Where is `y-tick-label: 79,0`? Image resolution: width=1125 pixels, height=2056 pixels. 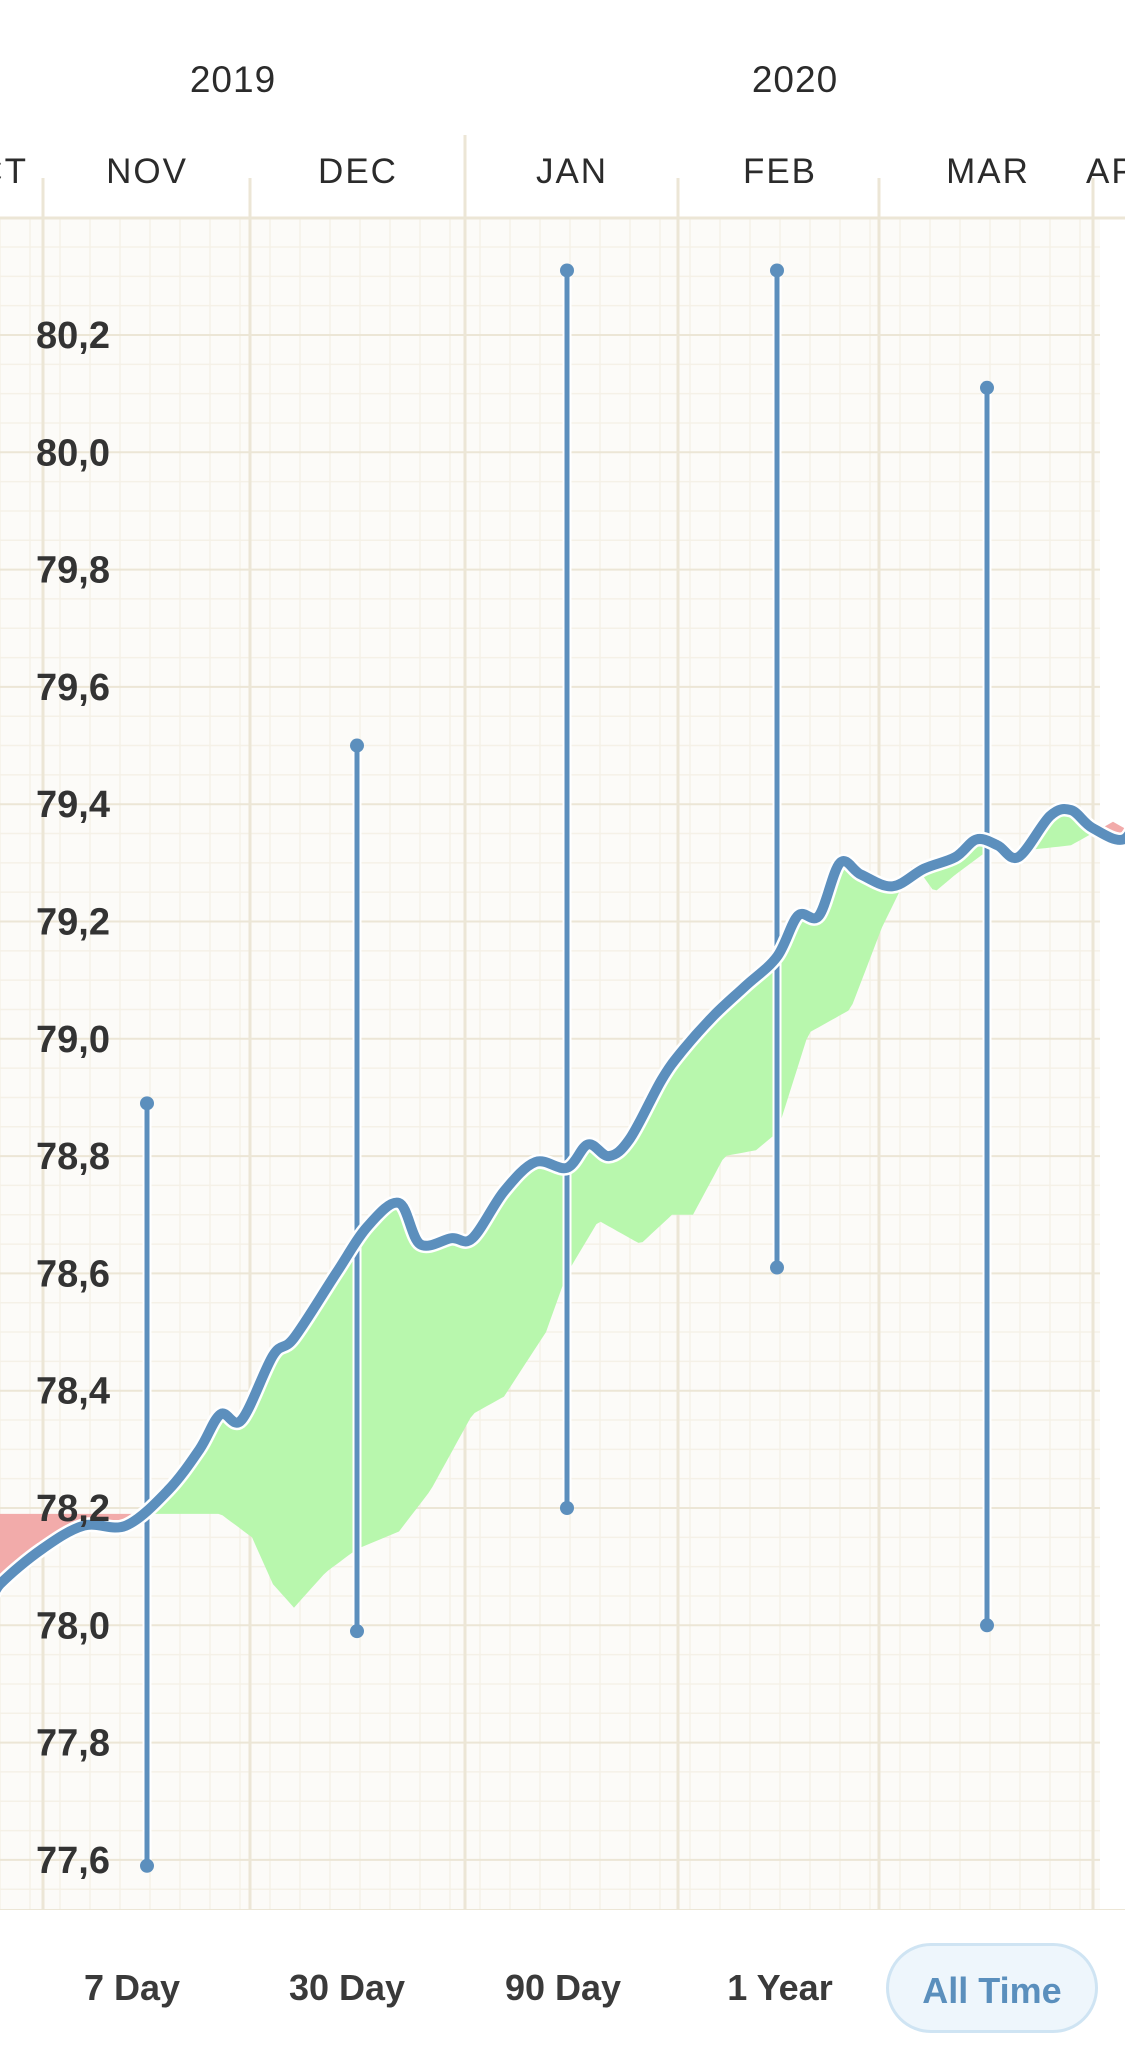
y-tick-label: 79,0 is located at coordinates (73, 1040).